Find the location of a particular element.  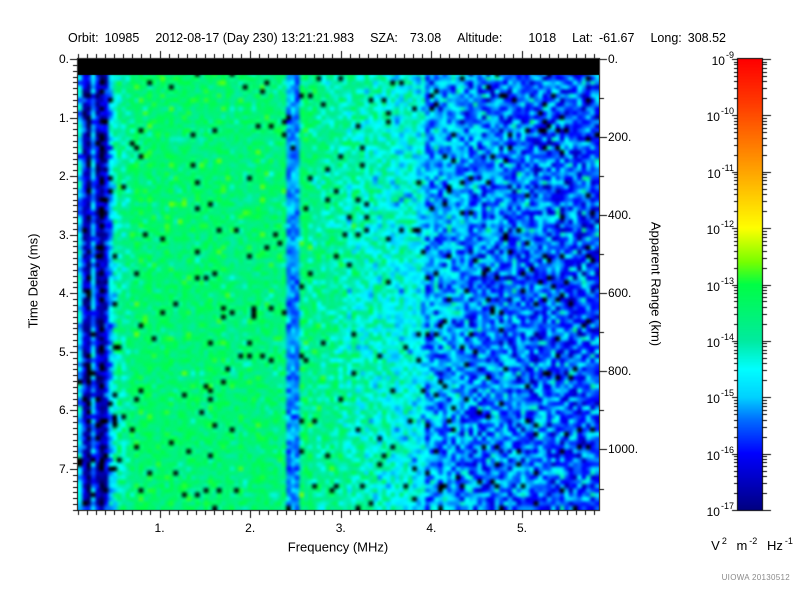

lat-field: Lat: -61.67 is located at coordinates (603, 38).